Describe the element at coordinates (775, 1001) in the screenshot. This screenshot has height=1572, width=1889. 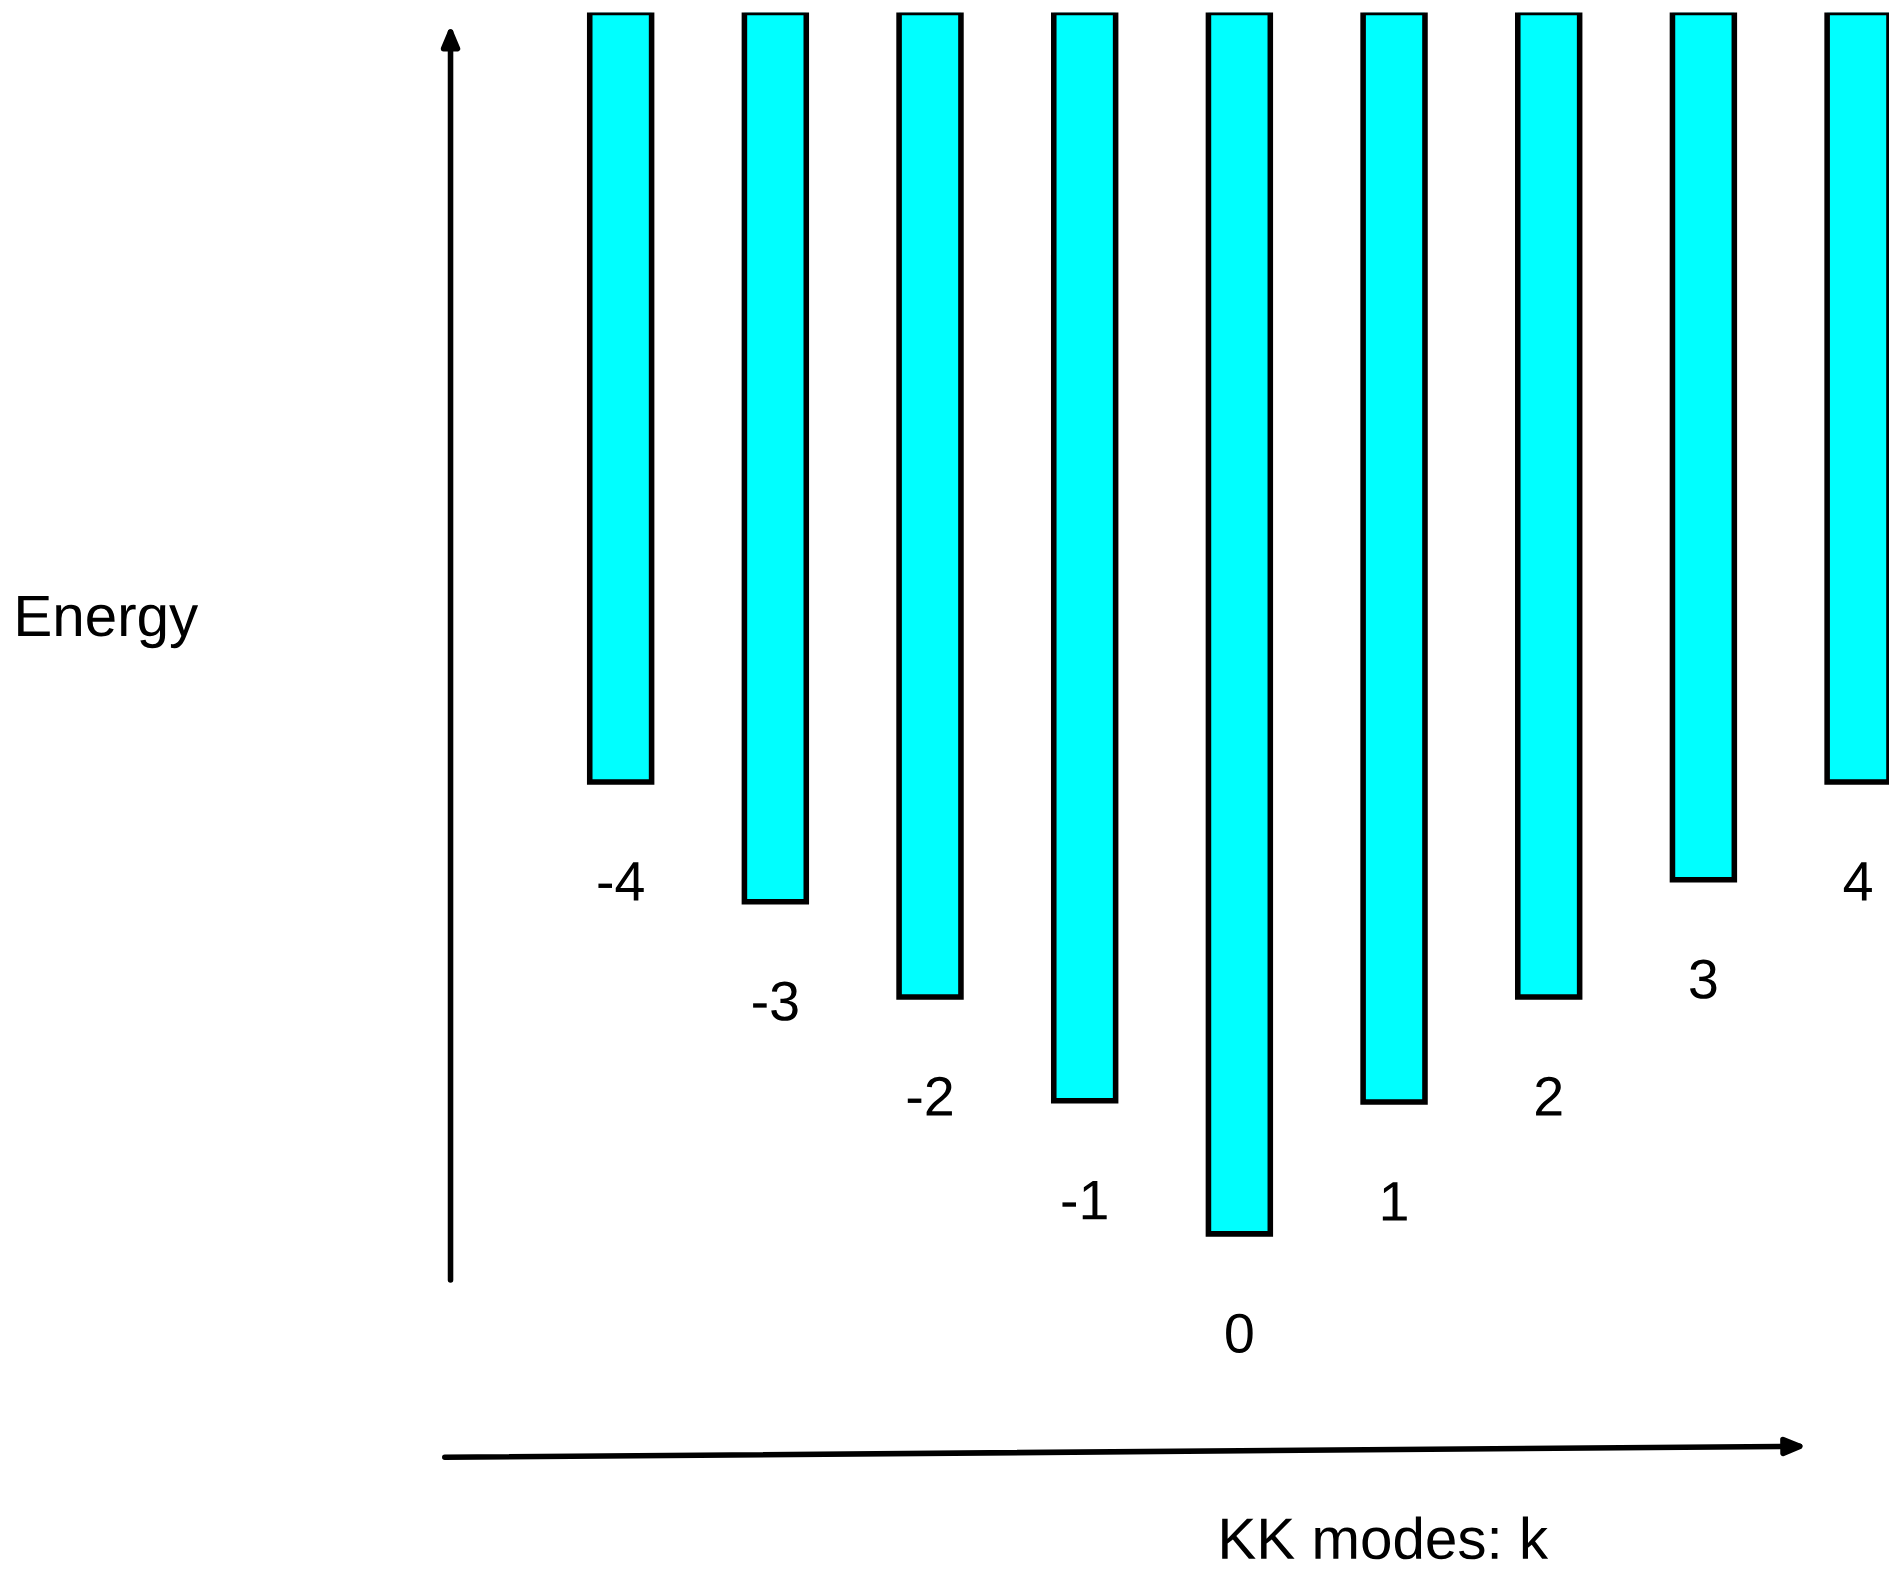
I see `x-tick-label: -3` at that location.